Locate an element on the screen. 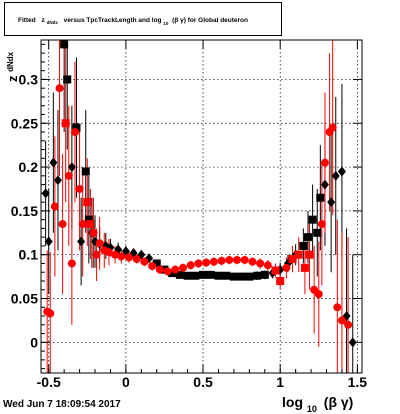  x-tick-label: 0.5 is located at coordinates (203, 382).